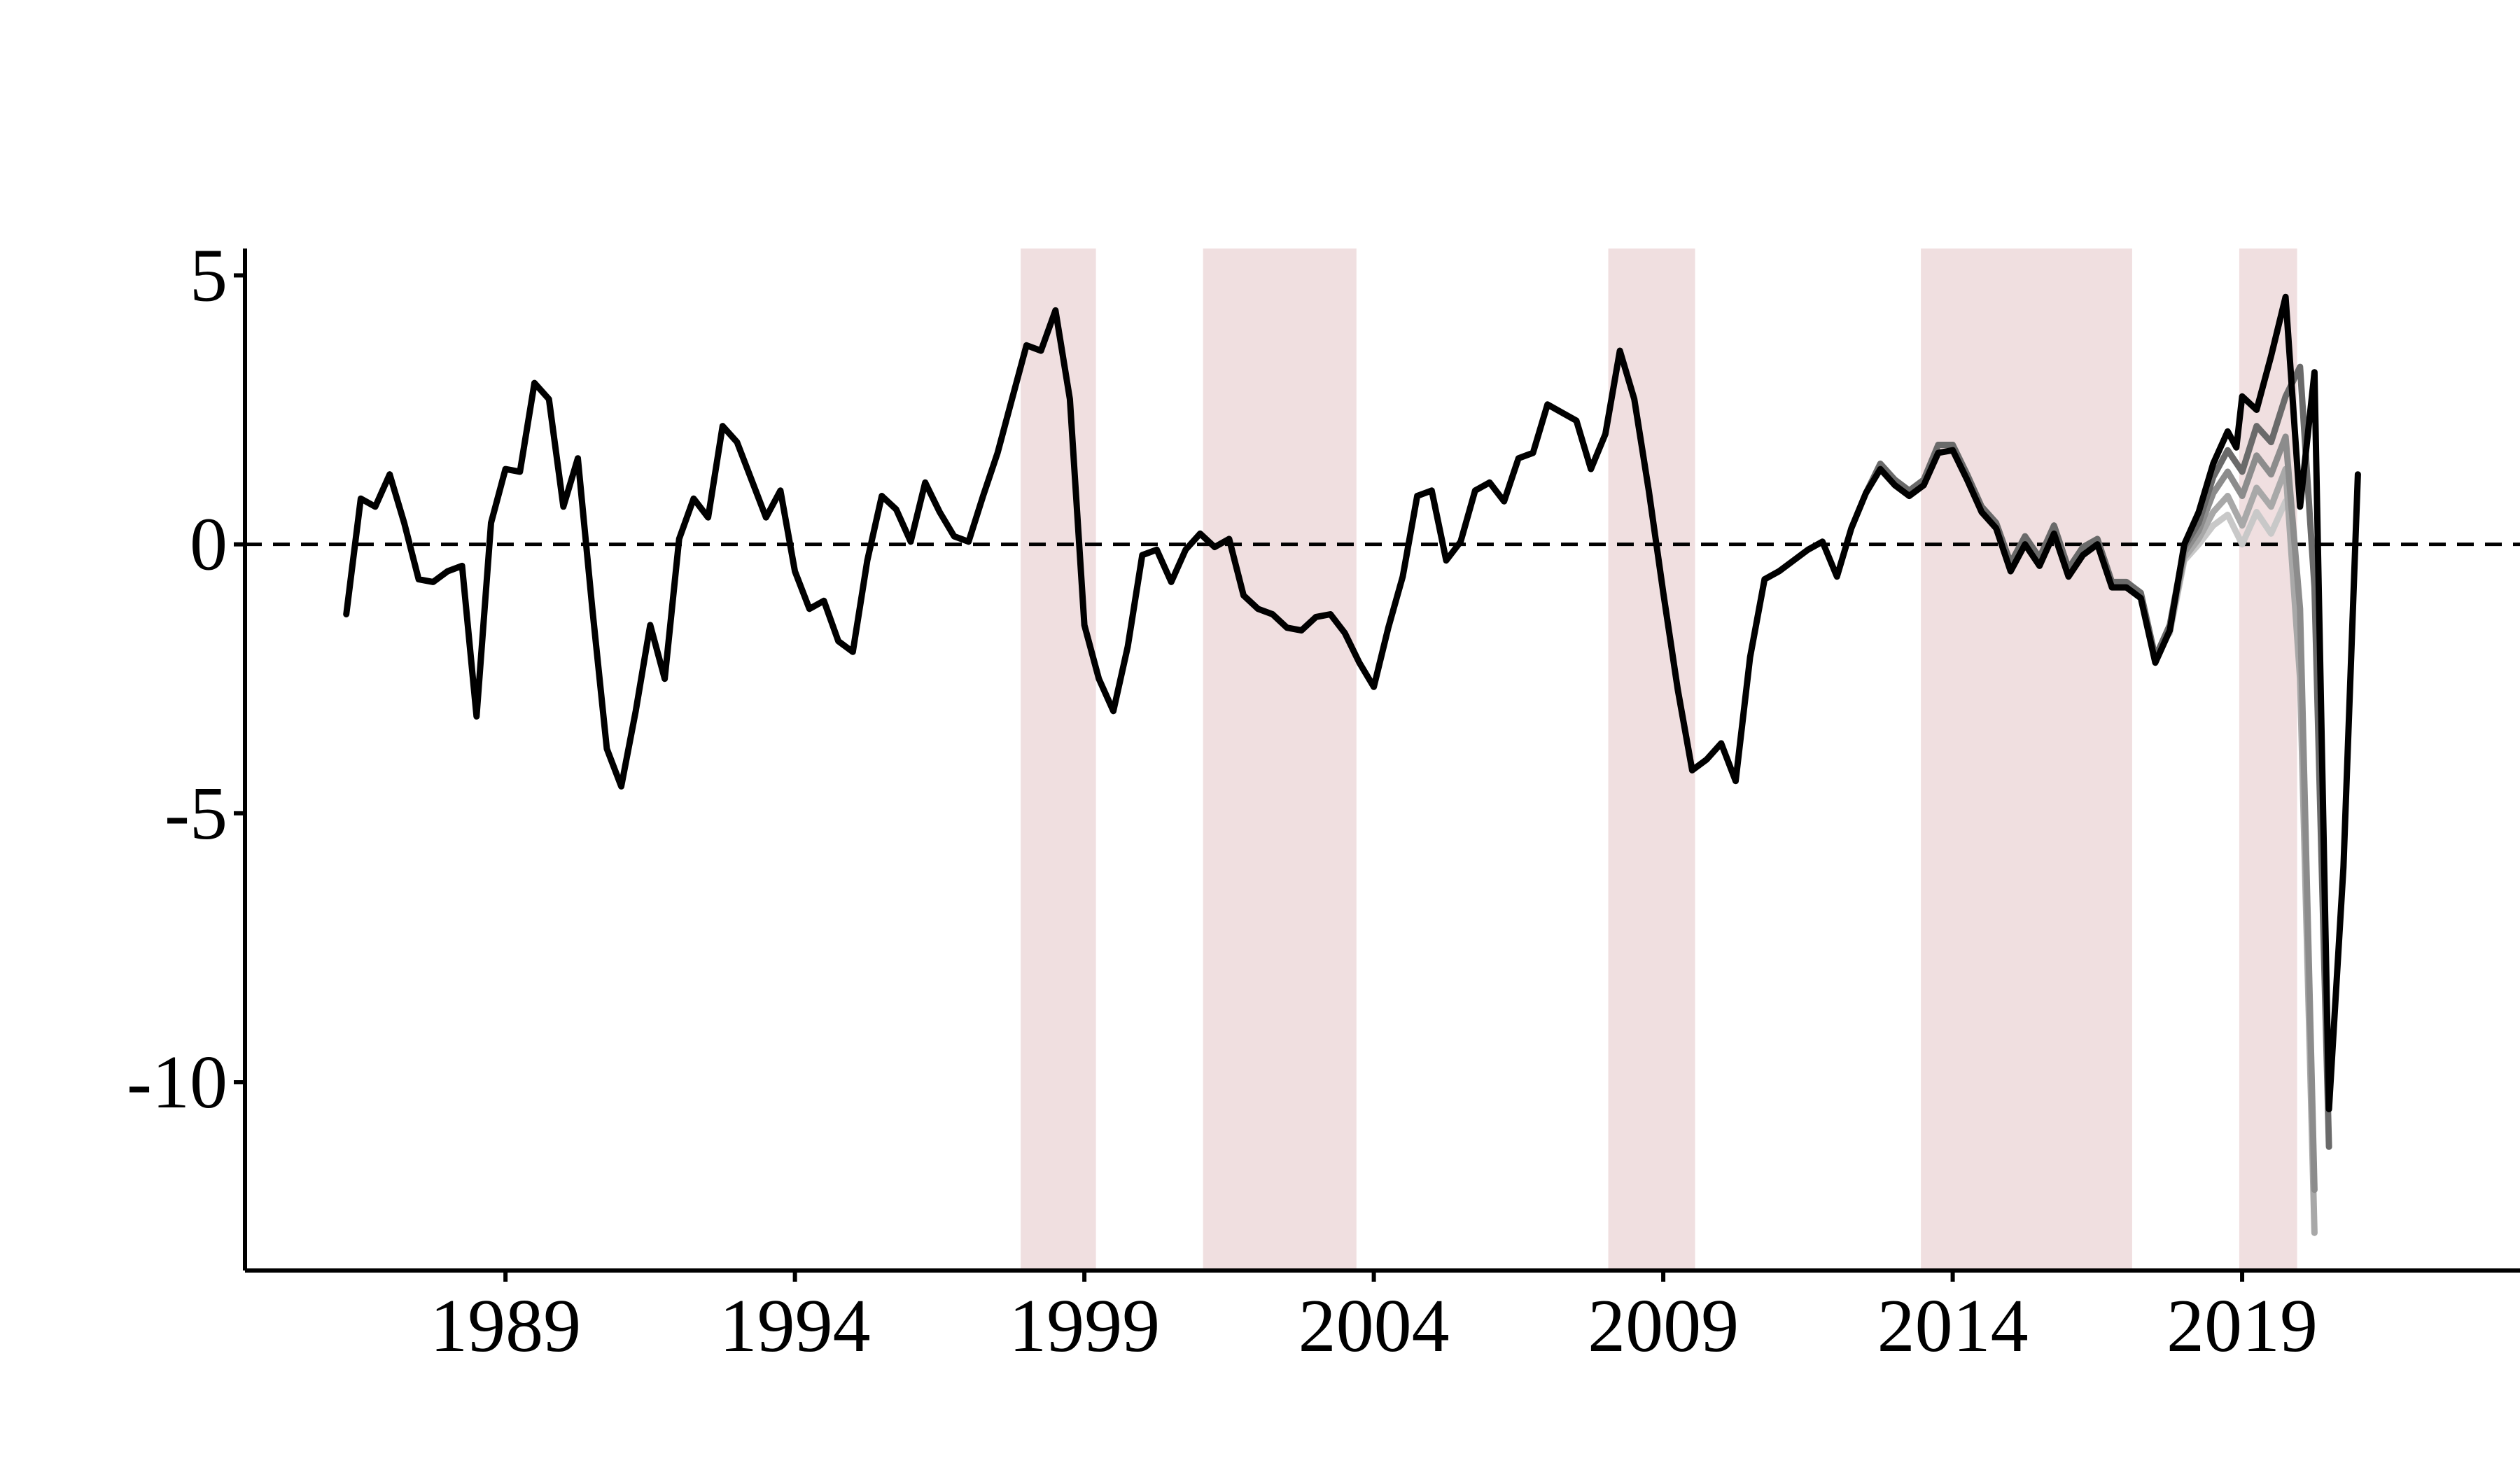 The image size is (2520, 1470). Describe the element at coordinates (1953, 1326) in the screenshot. I see `x-tick-label: 2014` at that location.